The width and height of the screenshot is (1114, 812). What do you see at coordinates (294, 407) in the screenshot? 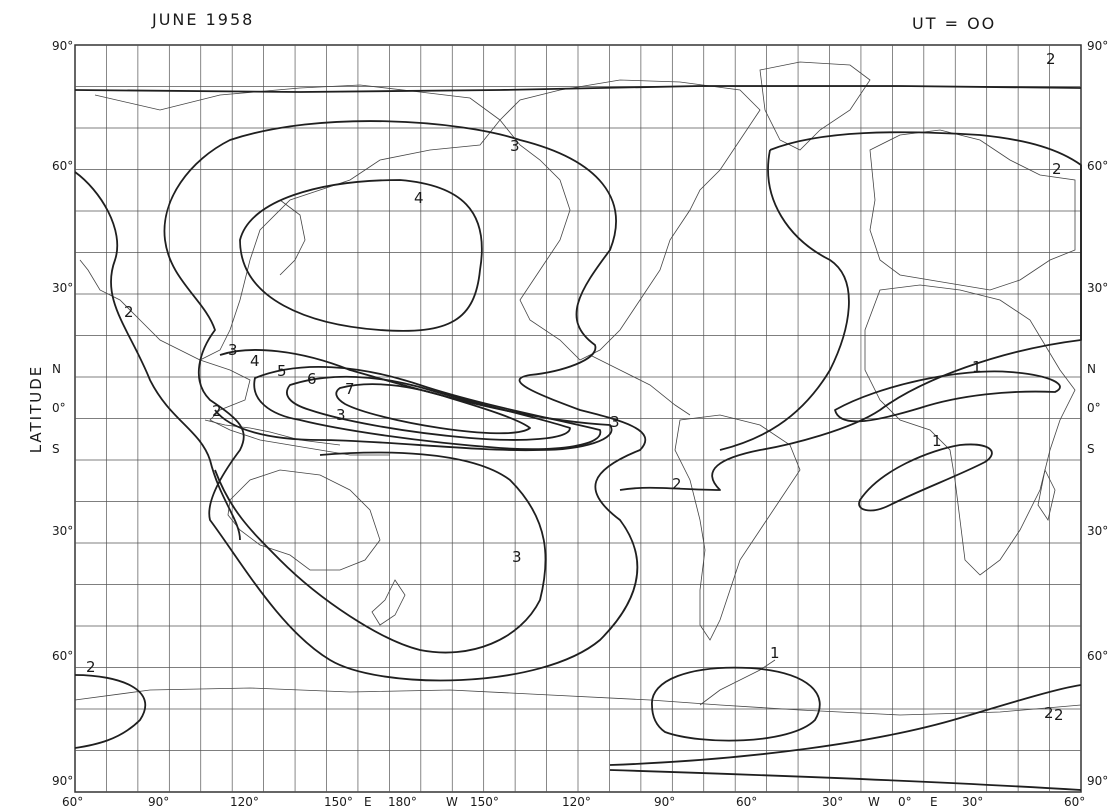
I see `coast-southeast-asia` at bounding box center [294, 407].